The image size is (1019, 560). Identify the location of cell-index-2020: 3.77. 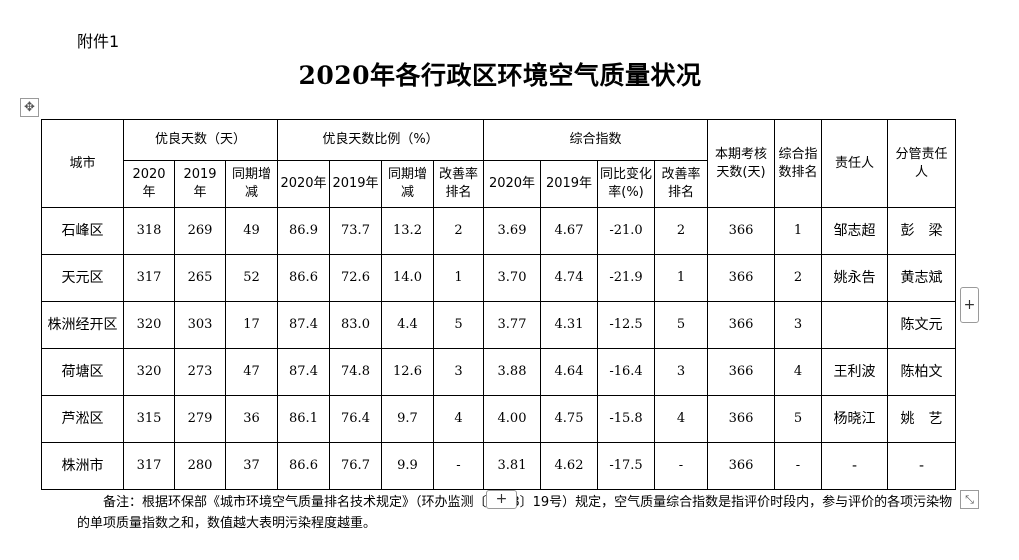
(512, 325).